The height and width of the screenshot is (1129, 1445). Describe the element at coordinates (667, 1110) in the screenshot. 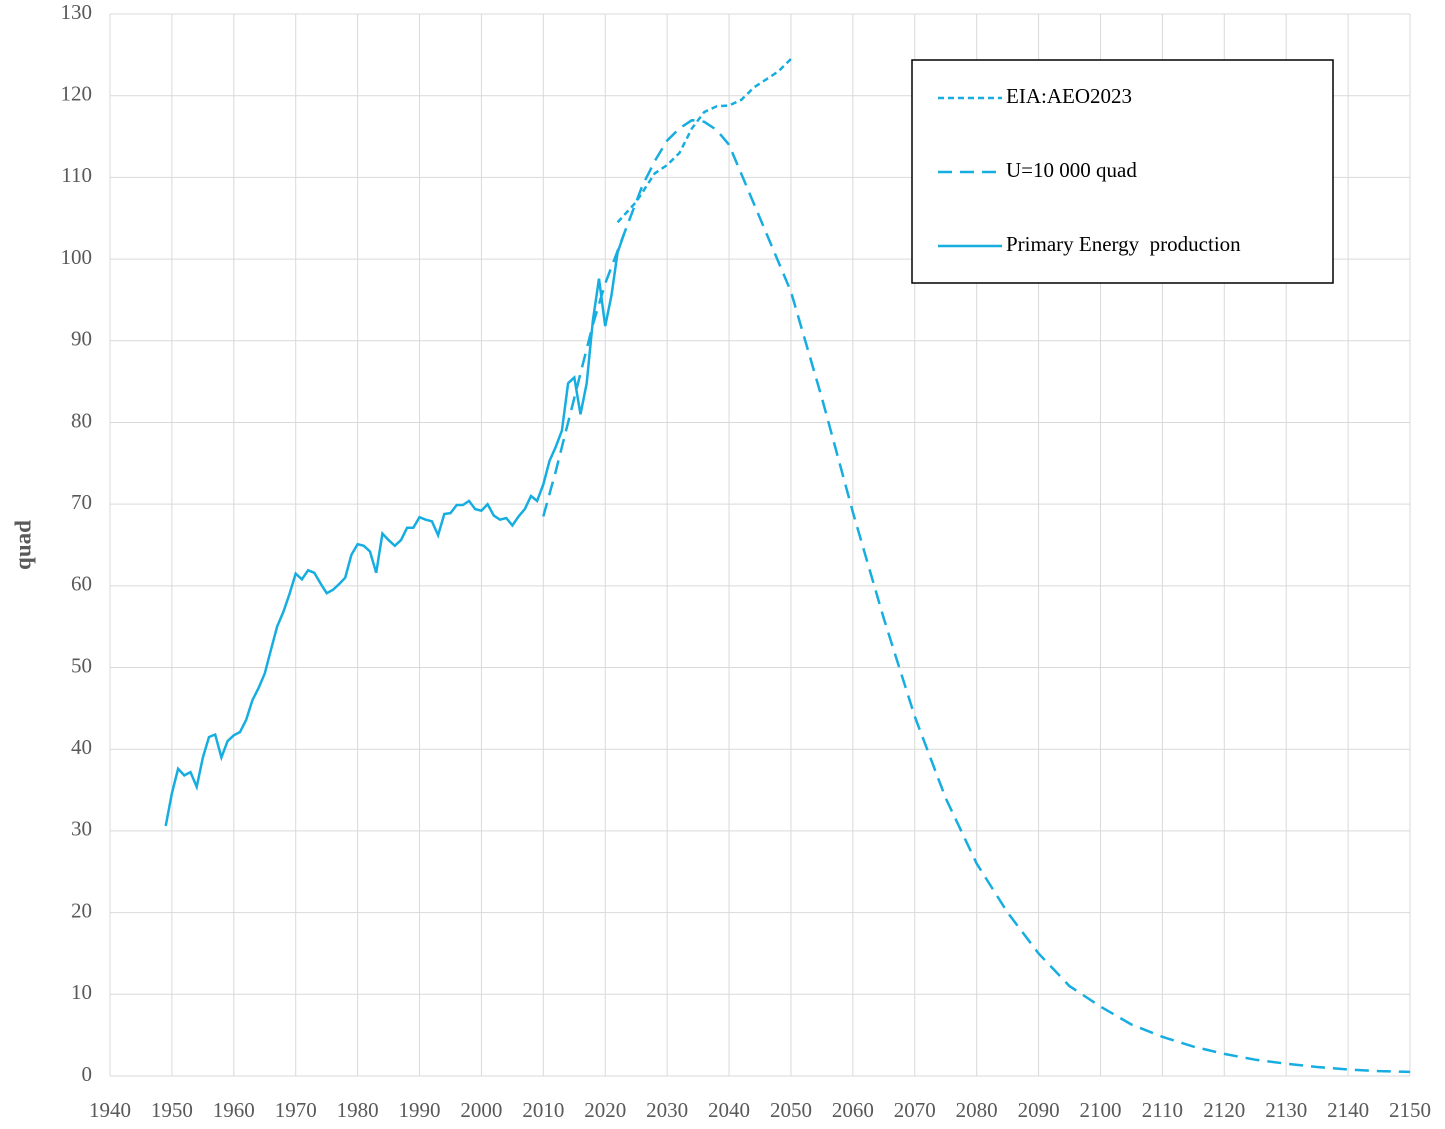

I see `x-tick-label: 2030` at that location.